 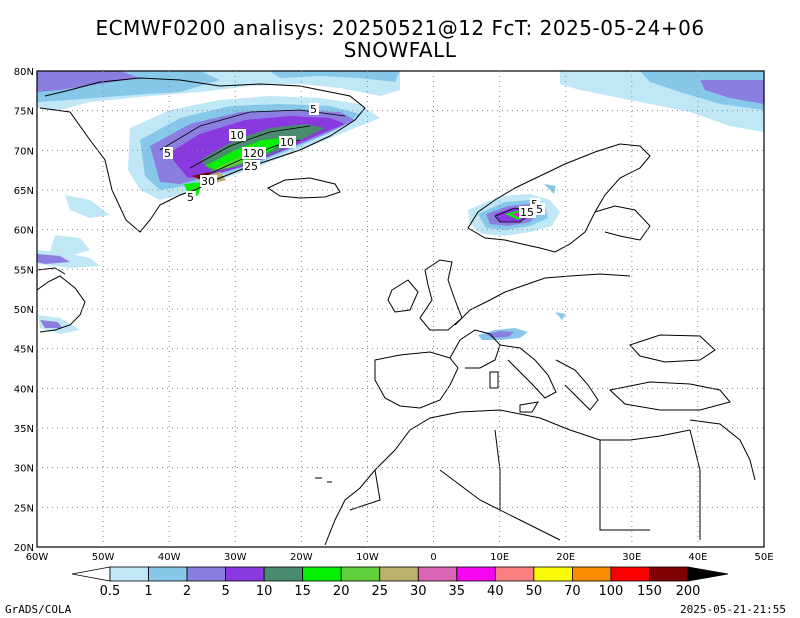 I want to click on lat-tick-label: 80N, so click(x=24, y=72).